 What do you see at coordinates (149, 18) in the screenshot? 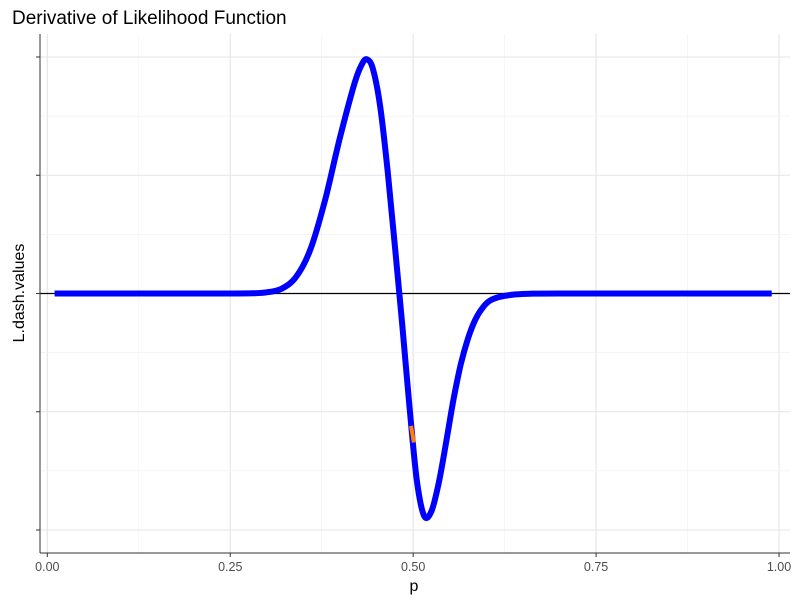
I see `chart-title: Derivative of Likelihood Function` at bounding box center [149, 18].